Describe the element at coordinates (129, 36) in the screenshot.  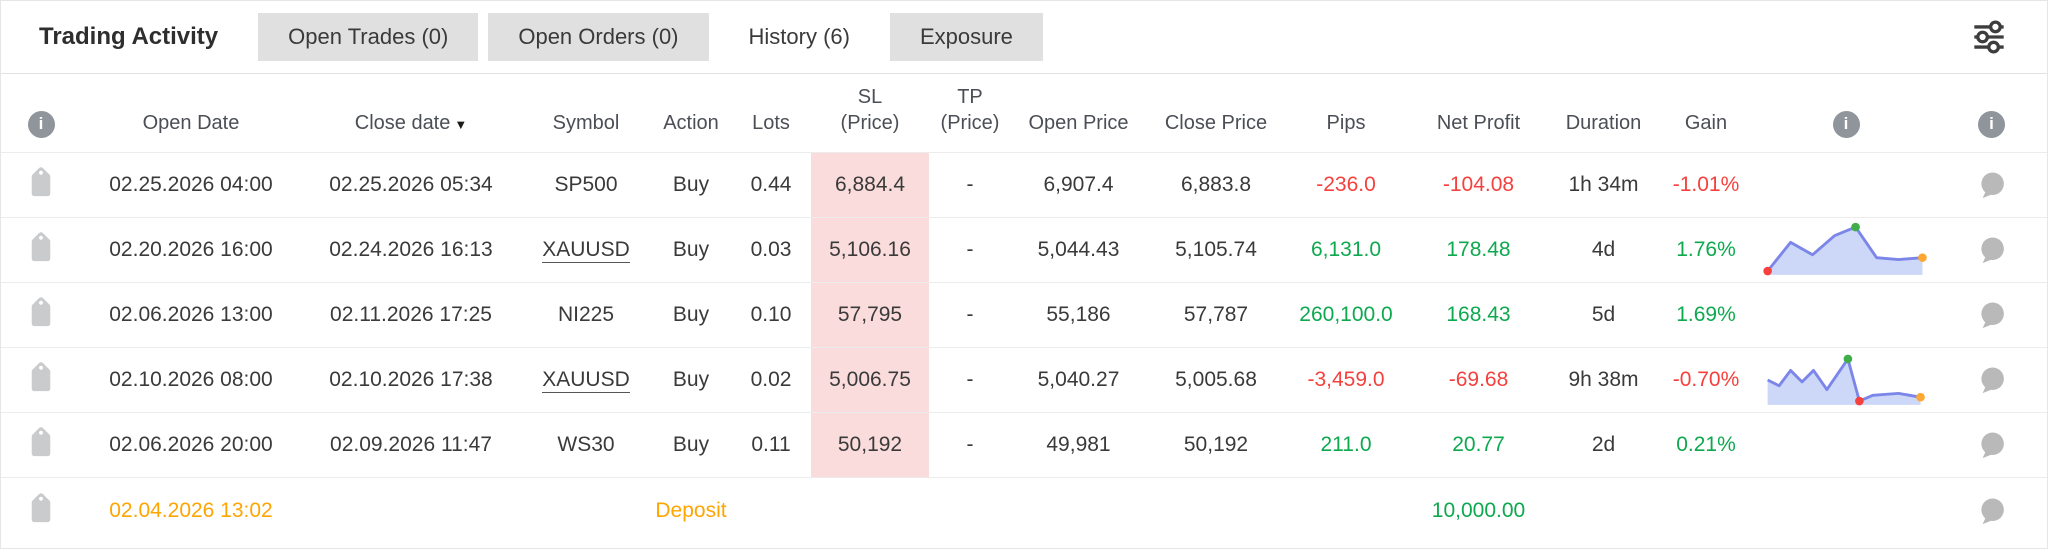
I see `page-title: Trading Activity` at that location.